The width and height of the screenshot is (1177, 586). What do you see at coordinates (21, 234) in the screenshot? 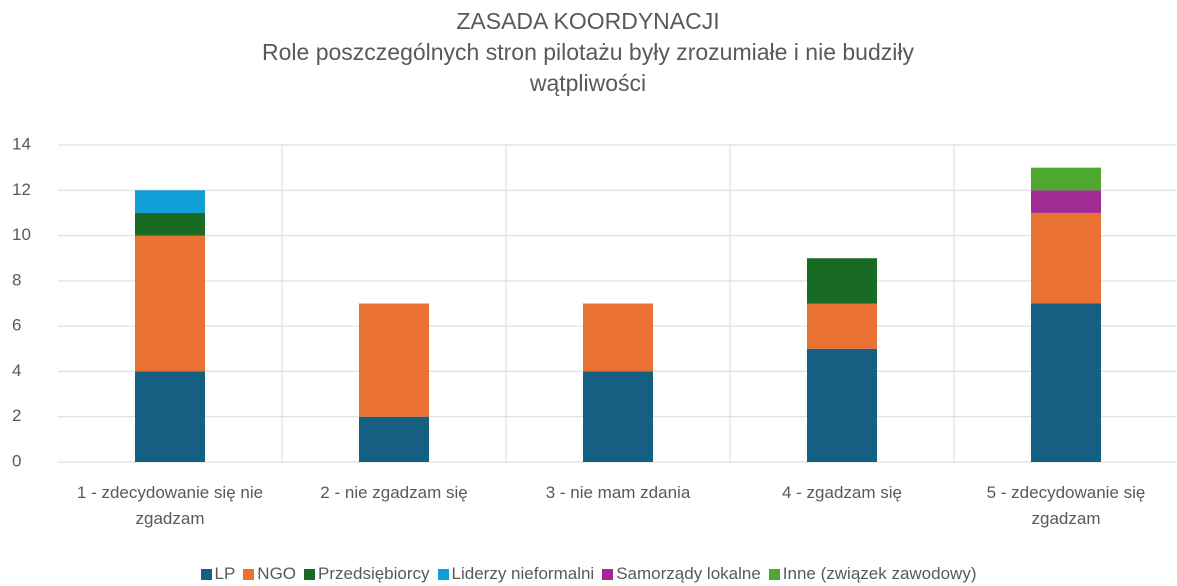
I see `y-tick-label: 10` at bounding box center [21, 234].